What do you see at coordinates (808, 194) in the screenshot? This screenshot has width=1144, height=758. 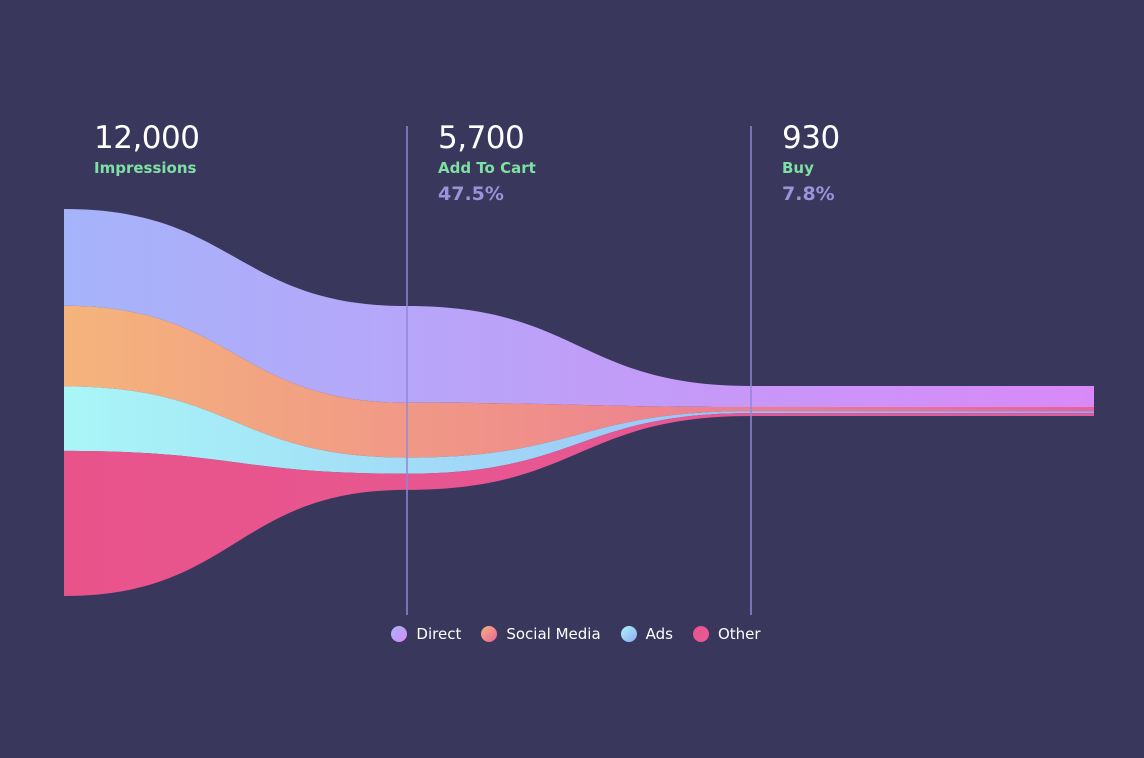 I see `stage-percentage: 7.8%` at bounding box center [808, 194].